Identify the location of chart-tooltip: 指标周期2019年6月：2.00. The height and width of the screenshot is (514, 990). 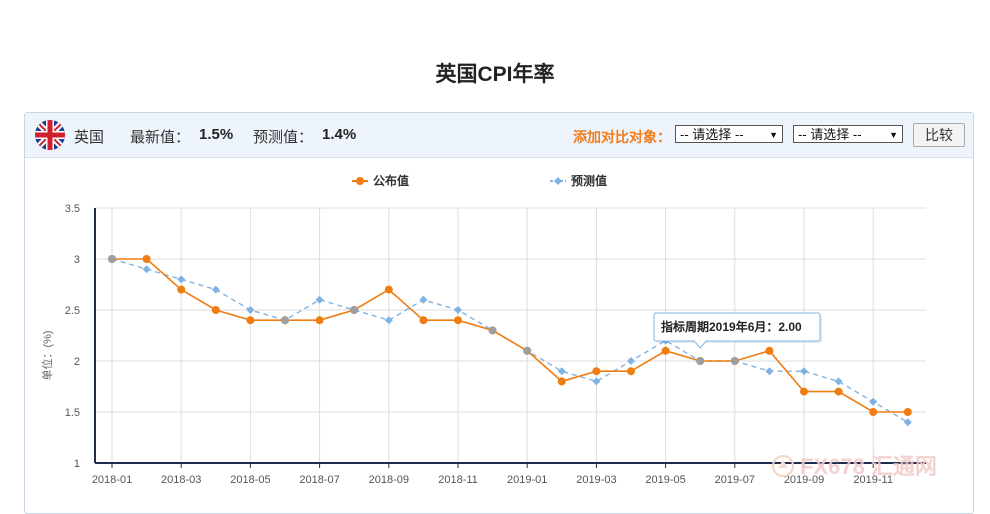
(737, 330).